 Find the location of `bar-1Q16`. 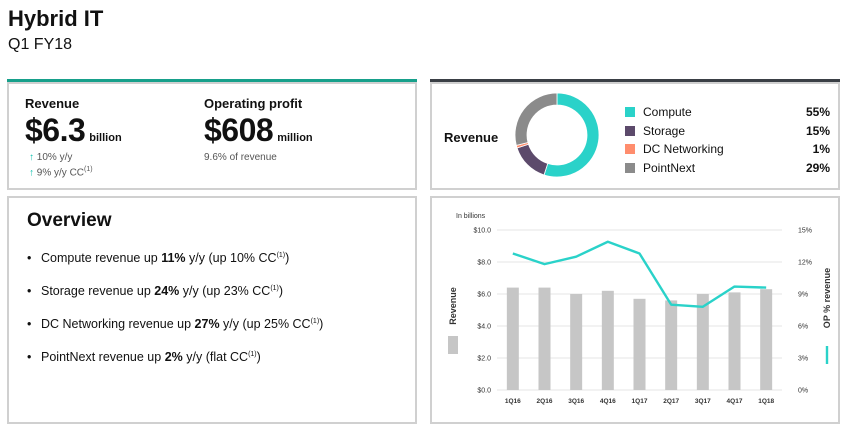

bar-1Q16 is located at coordinates (512, 338).